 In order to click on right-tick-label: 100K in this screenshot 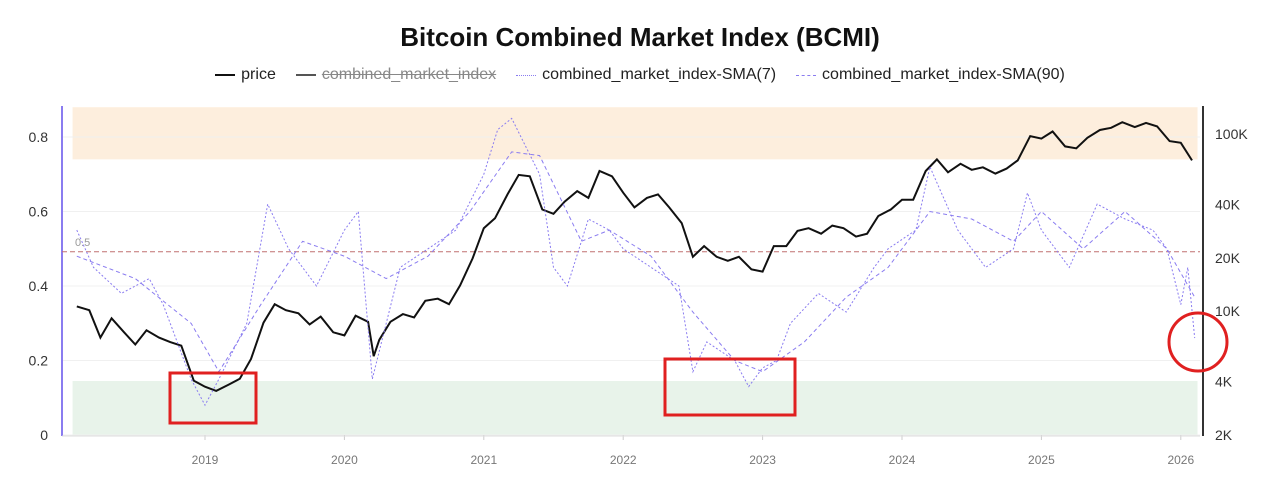, I will do `click(1231, 134)`.